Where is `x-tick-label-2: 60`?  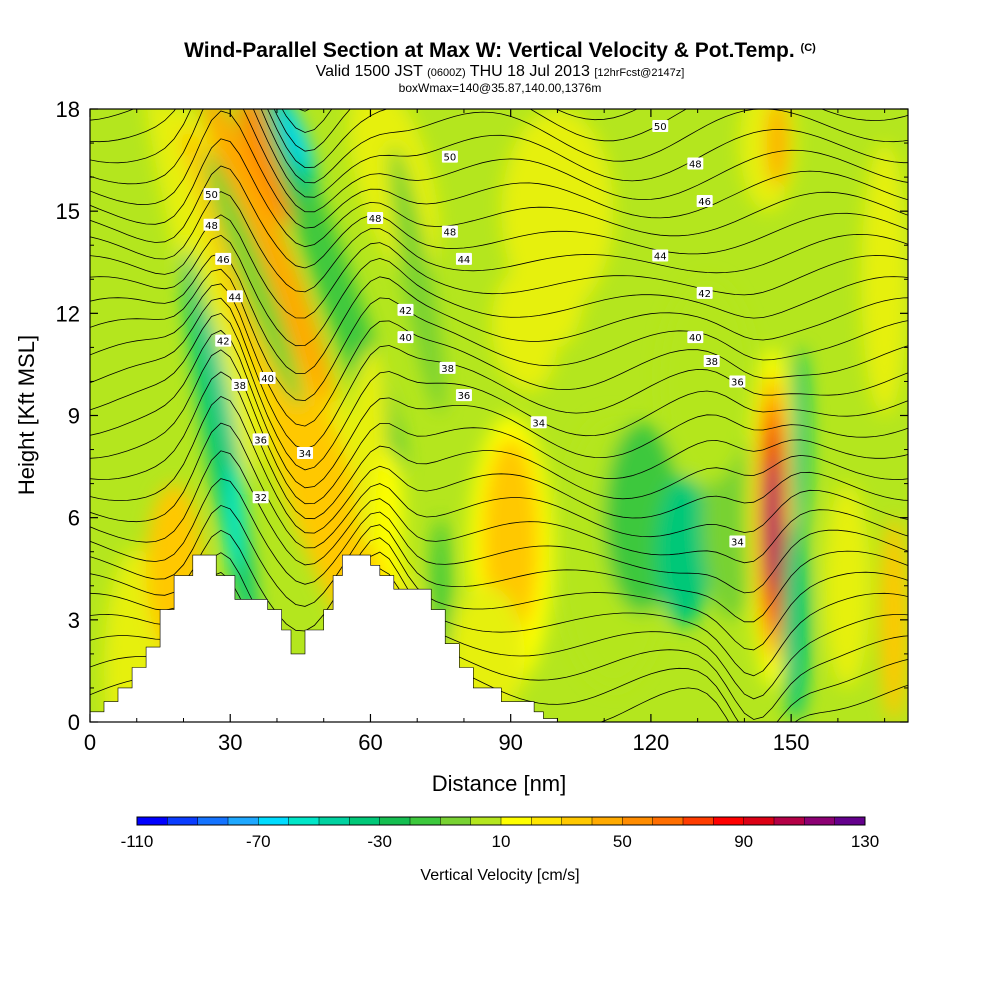
x-tick-label-2: 60 is located at coordinates (370, 742).